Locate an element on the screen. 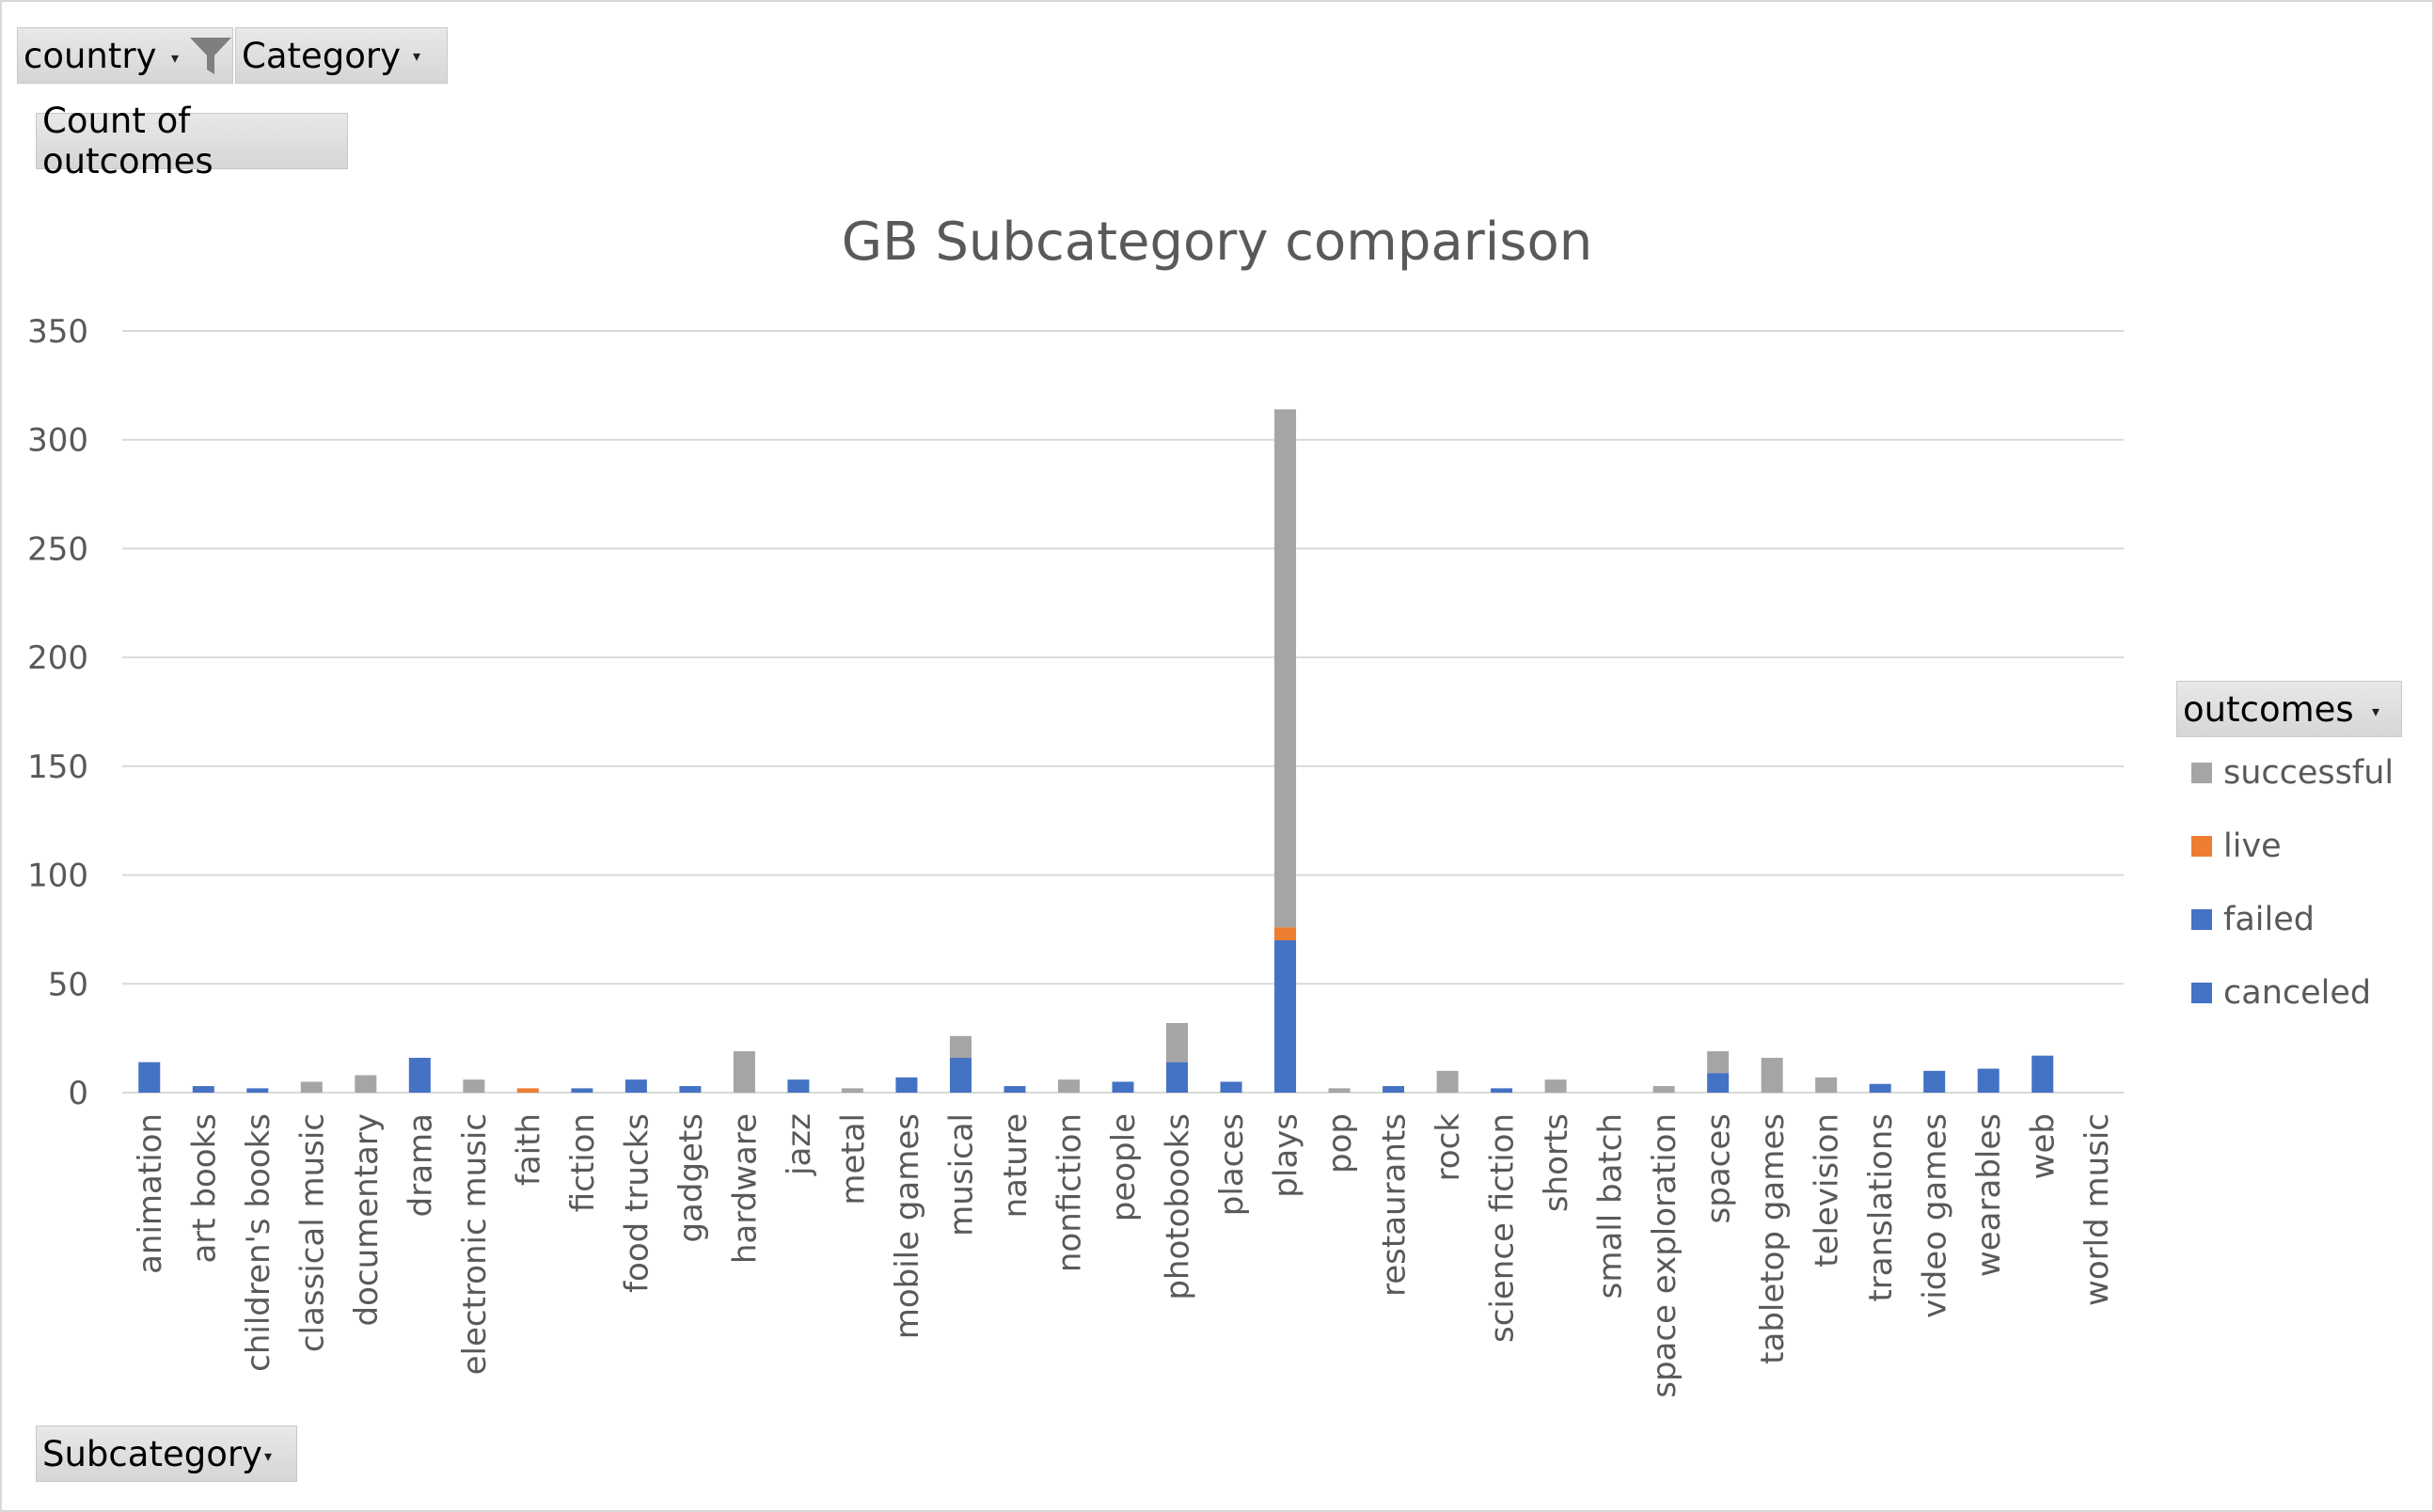 The height and width of the screenshot is (1512, 2434). values-field-label: Count of outcomes is located at coordinates (128, 141).